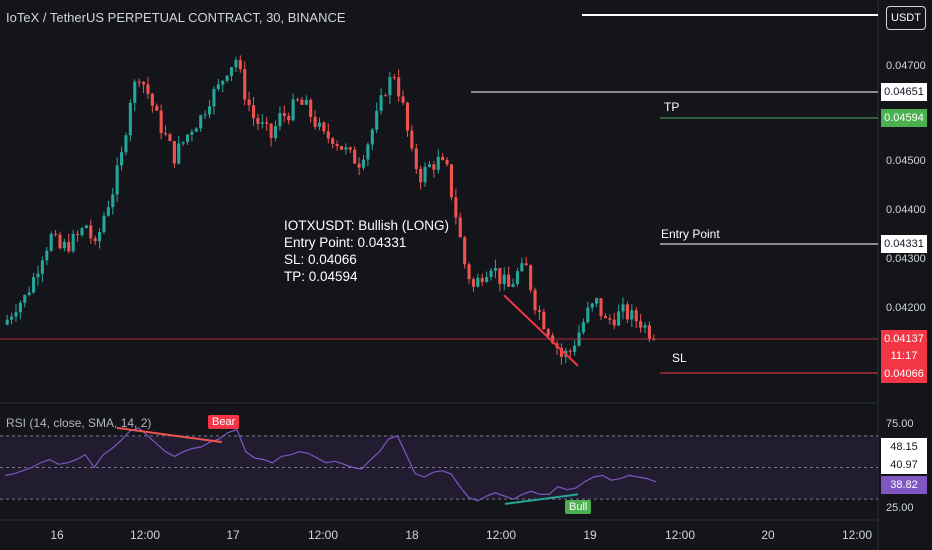  I want to click on currency-button: USDT, so click(906, 18).